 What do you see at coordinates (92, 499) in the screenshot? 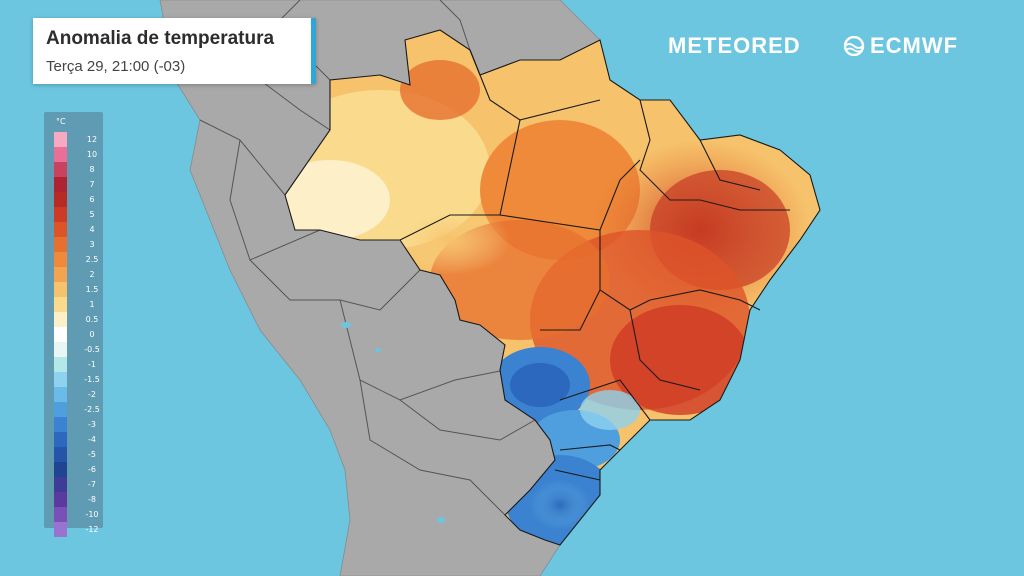
I see `legend-tick-label: -8` at bounding box center [92, 499].